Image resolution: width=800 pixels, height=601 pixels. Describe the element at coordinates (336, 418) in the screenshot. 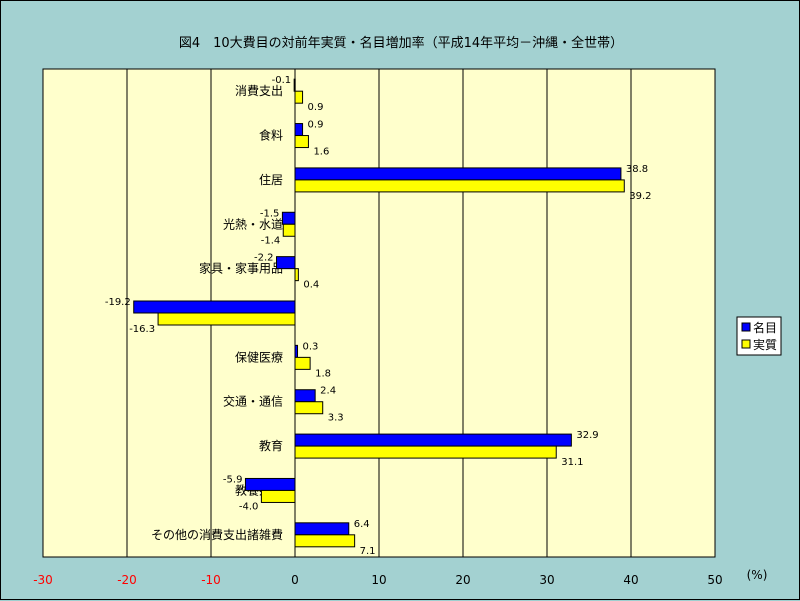

I see `data-label-real: 3.3` at that location.